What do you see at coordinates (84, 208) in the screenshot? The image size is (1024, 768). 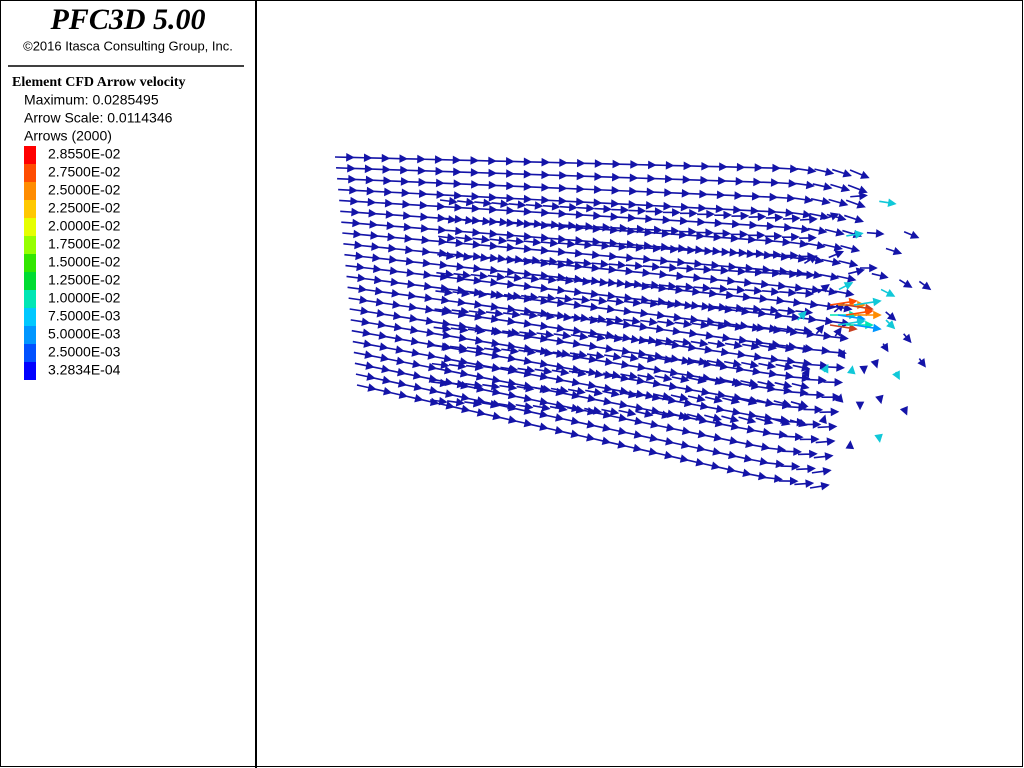 I see `legend-label: 2.2500E-02` at bounding box center [84, 208].